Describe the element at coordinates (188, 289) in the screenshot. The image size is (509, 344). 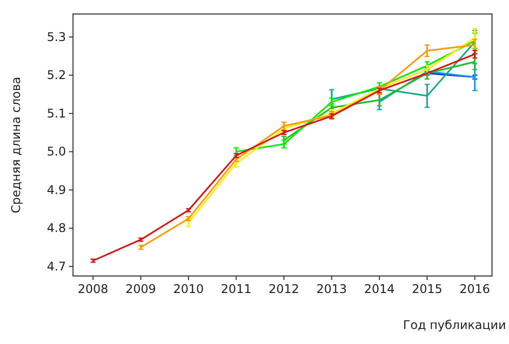
I see `x-tick-label: 2010` at that location.